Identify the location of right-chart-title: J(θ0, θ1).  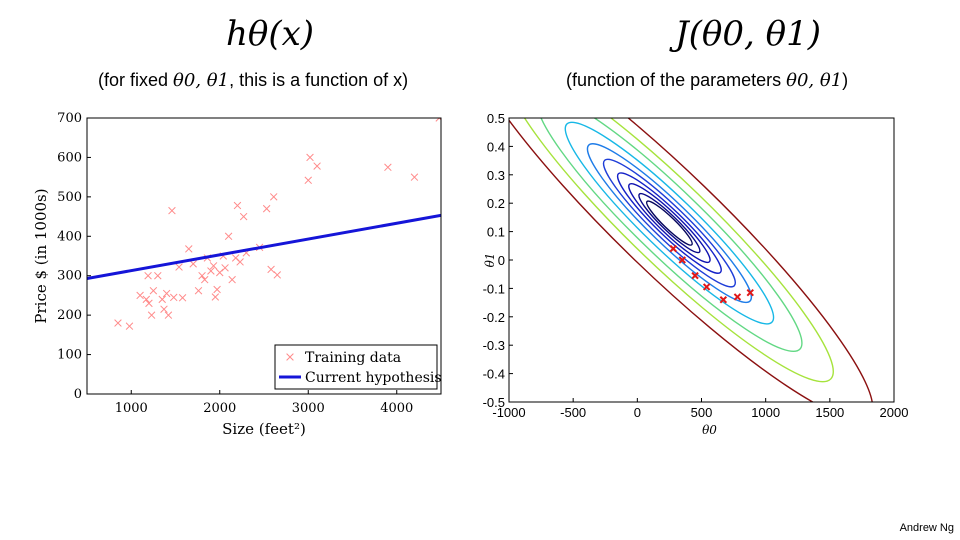
(748, 34).